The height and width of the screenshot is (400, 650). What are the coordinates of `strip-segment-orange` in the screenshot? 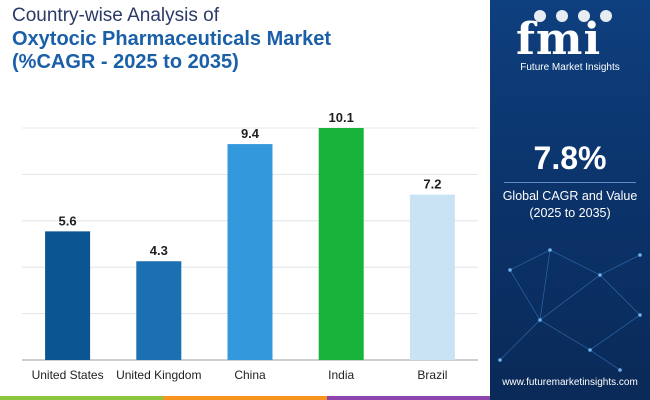 It's located at (245, 398).